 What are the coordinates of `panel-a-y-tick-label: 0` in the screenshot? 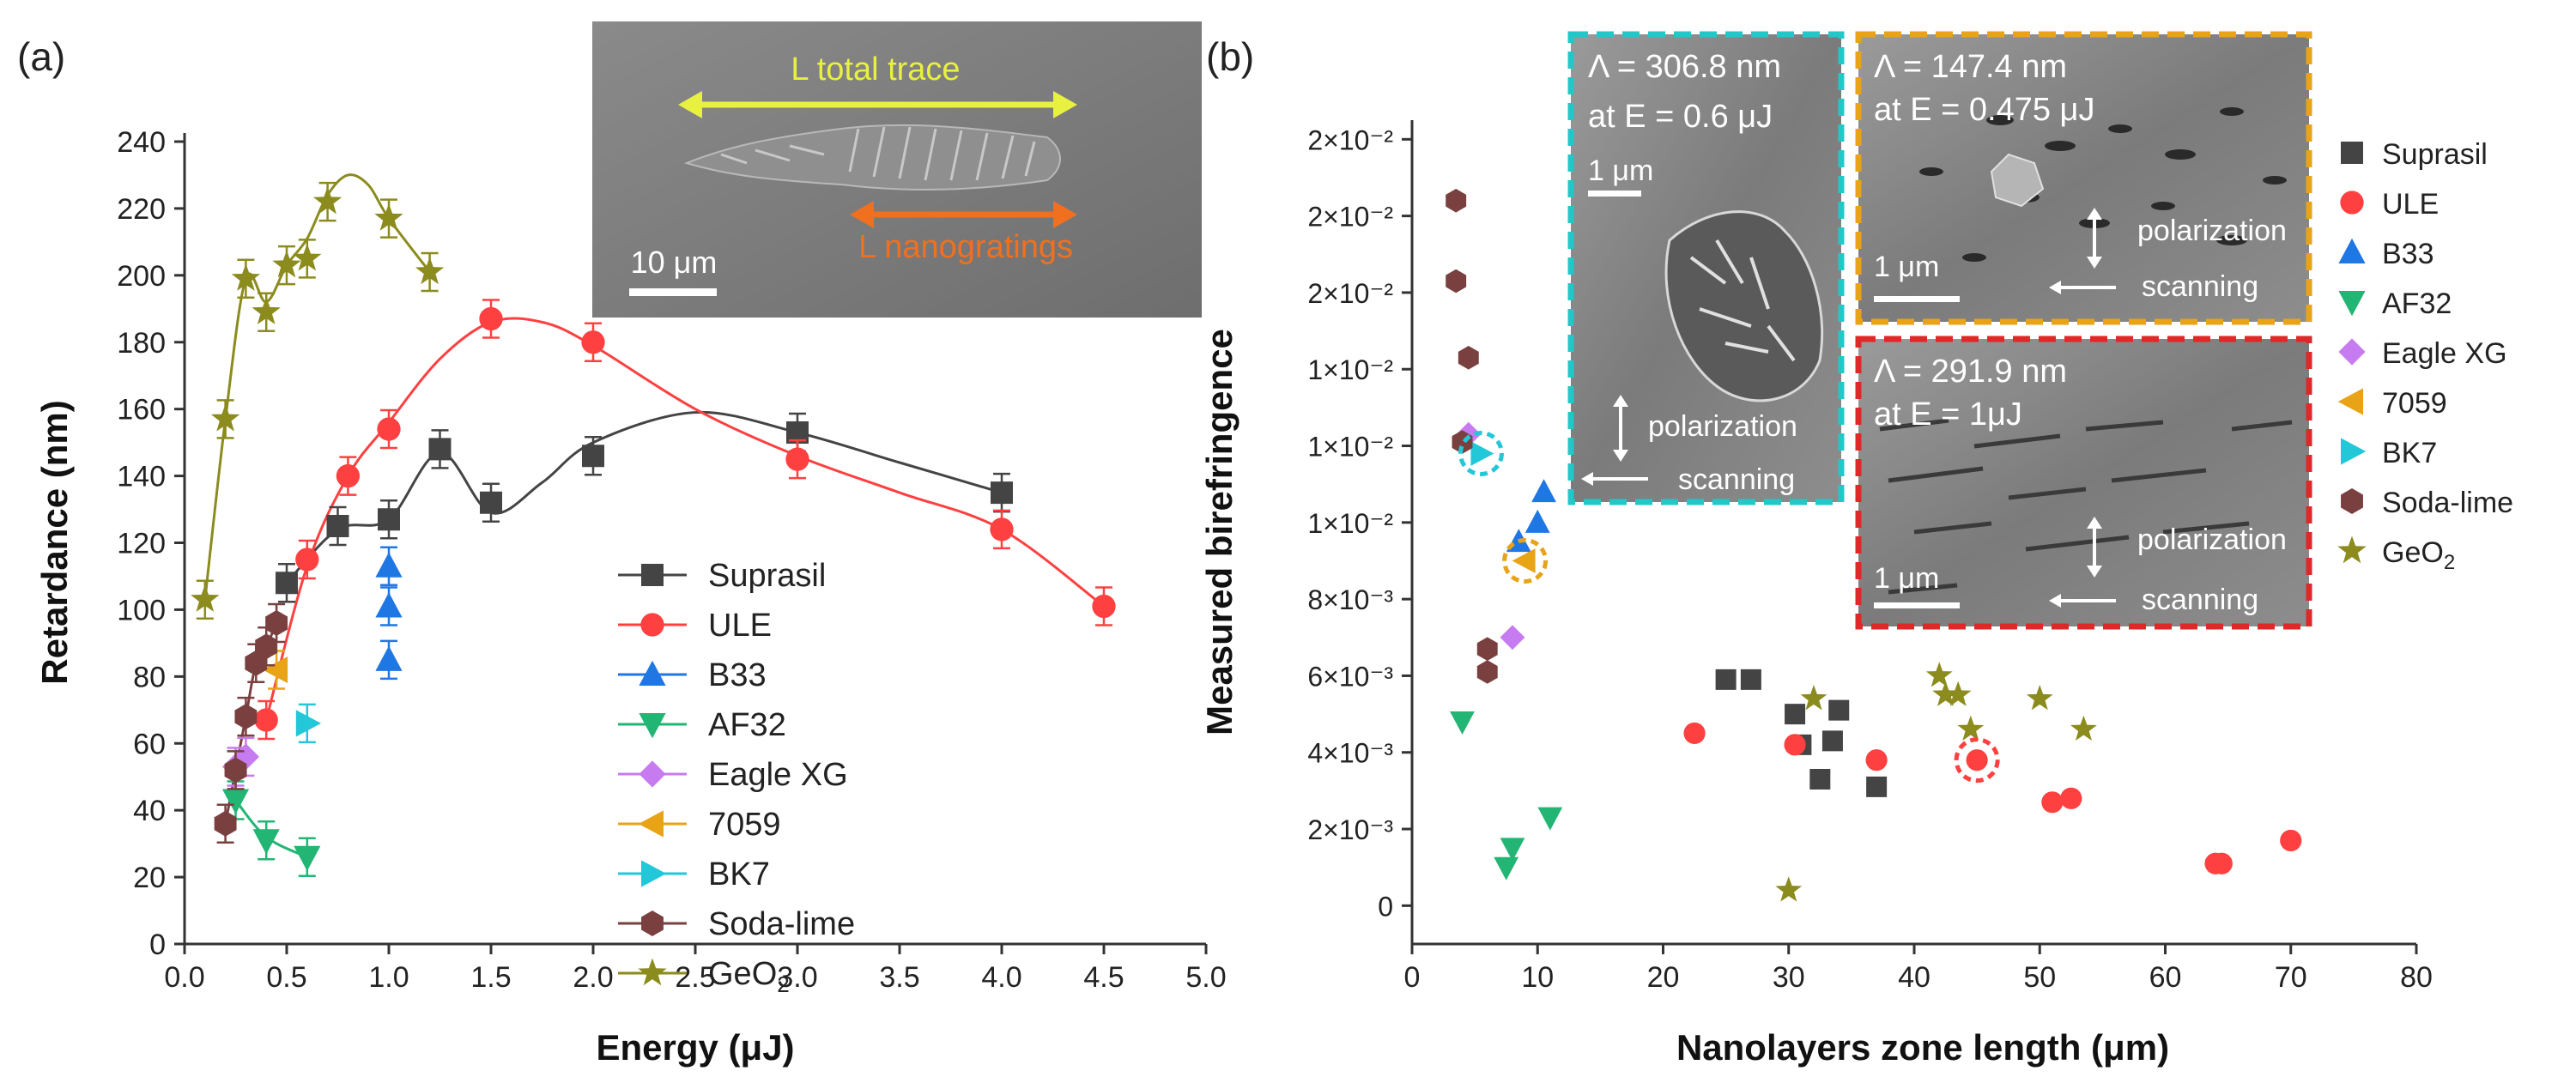 It's located at (157, 945).